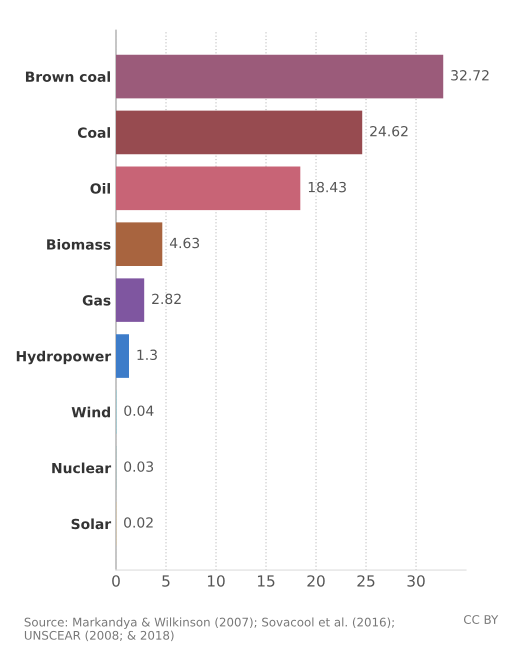 Image resolution: width=511 pixels, height=656 pixels. Describe the element at coordinates (365, 581) in the screenshot. I see `x-tick-label: 25` at that location.